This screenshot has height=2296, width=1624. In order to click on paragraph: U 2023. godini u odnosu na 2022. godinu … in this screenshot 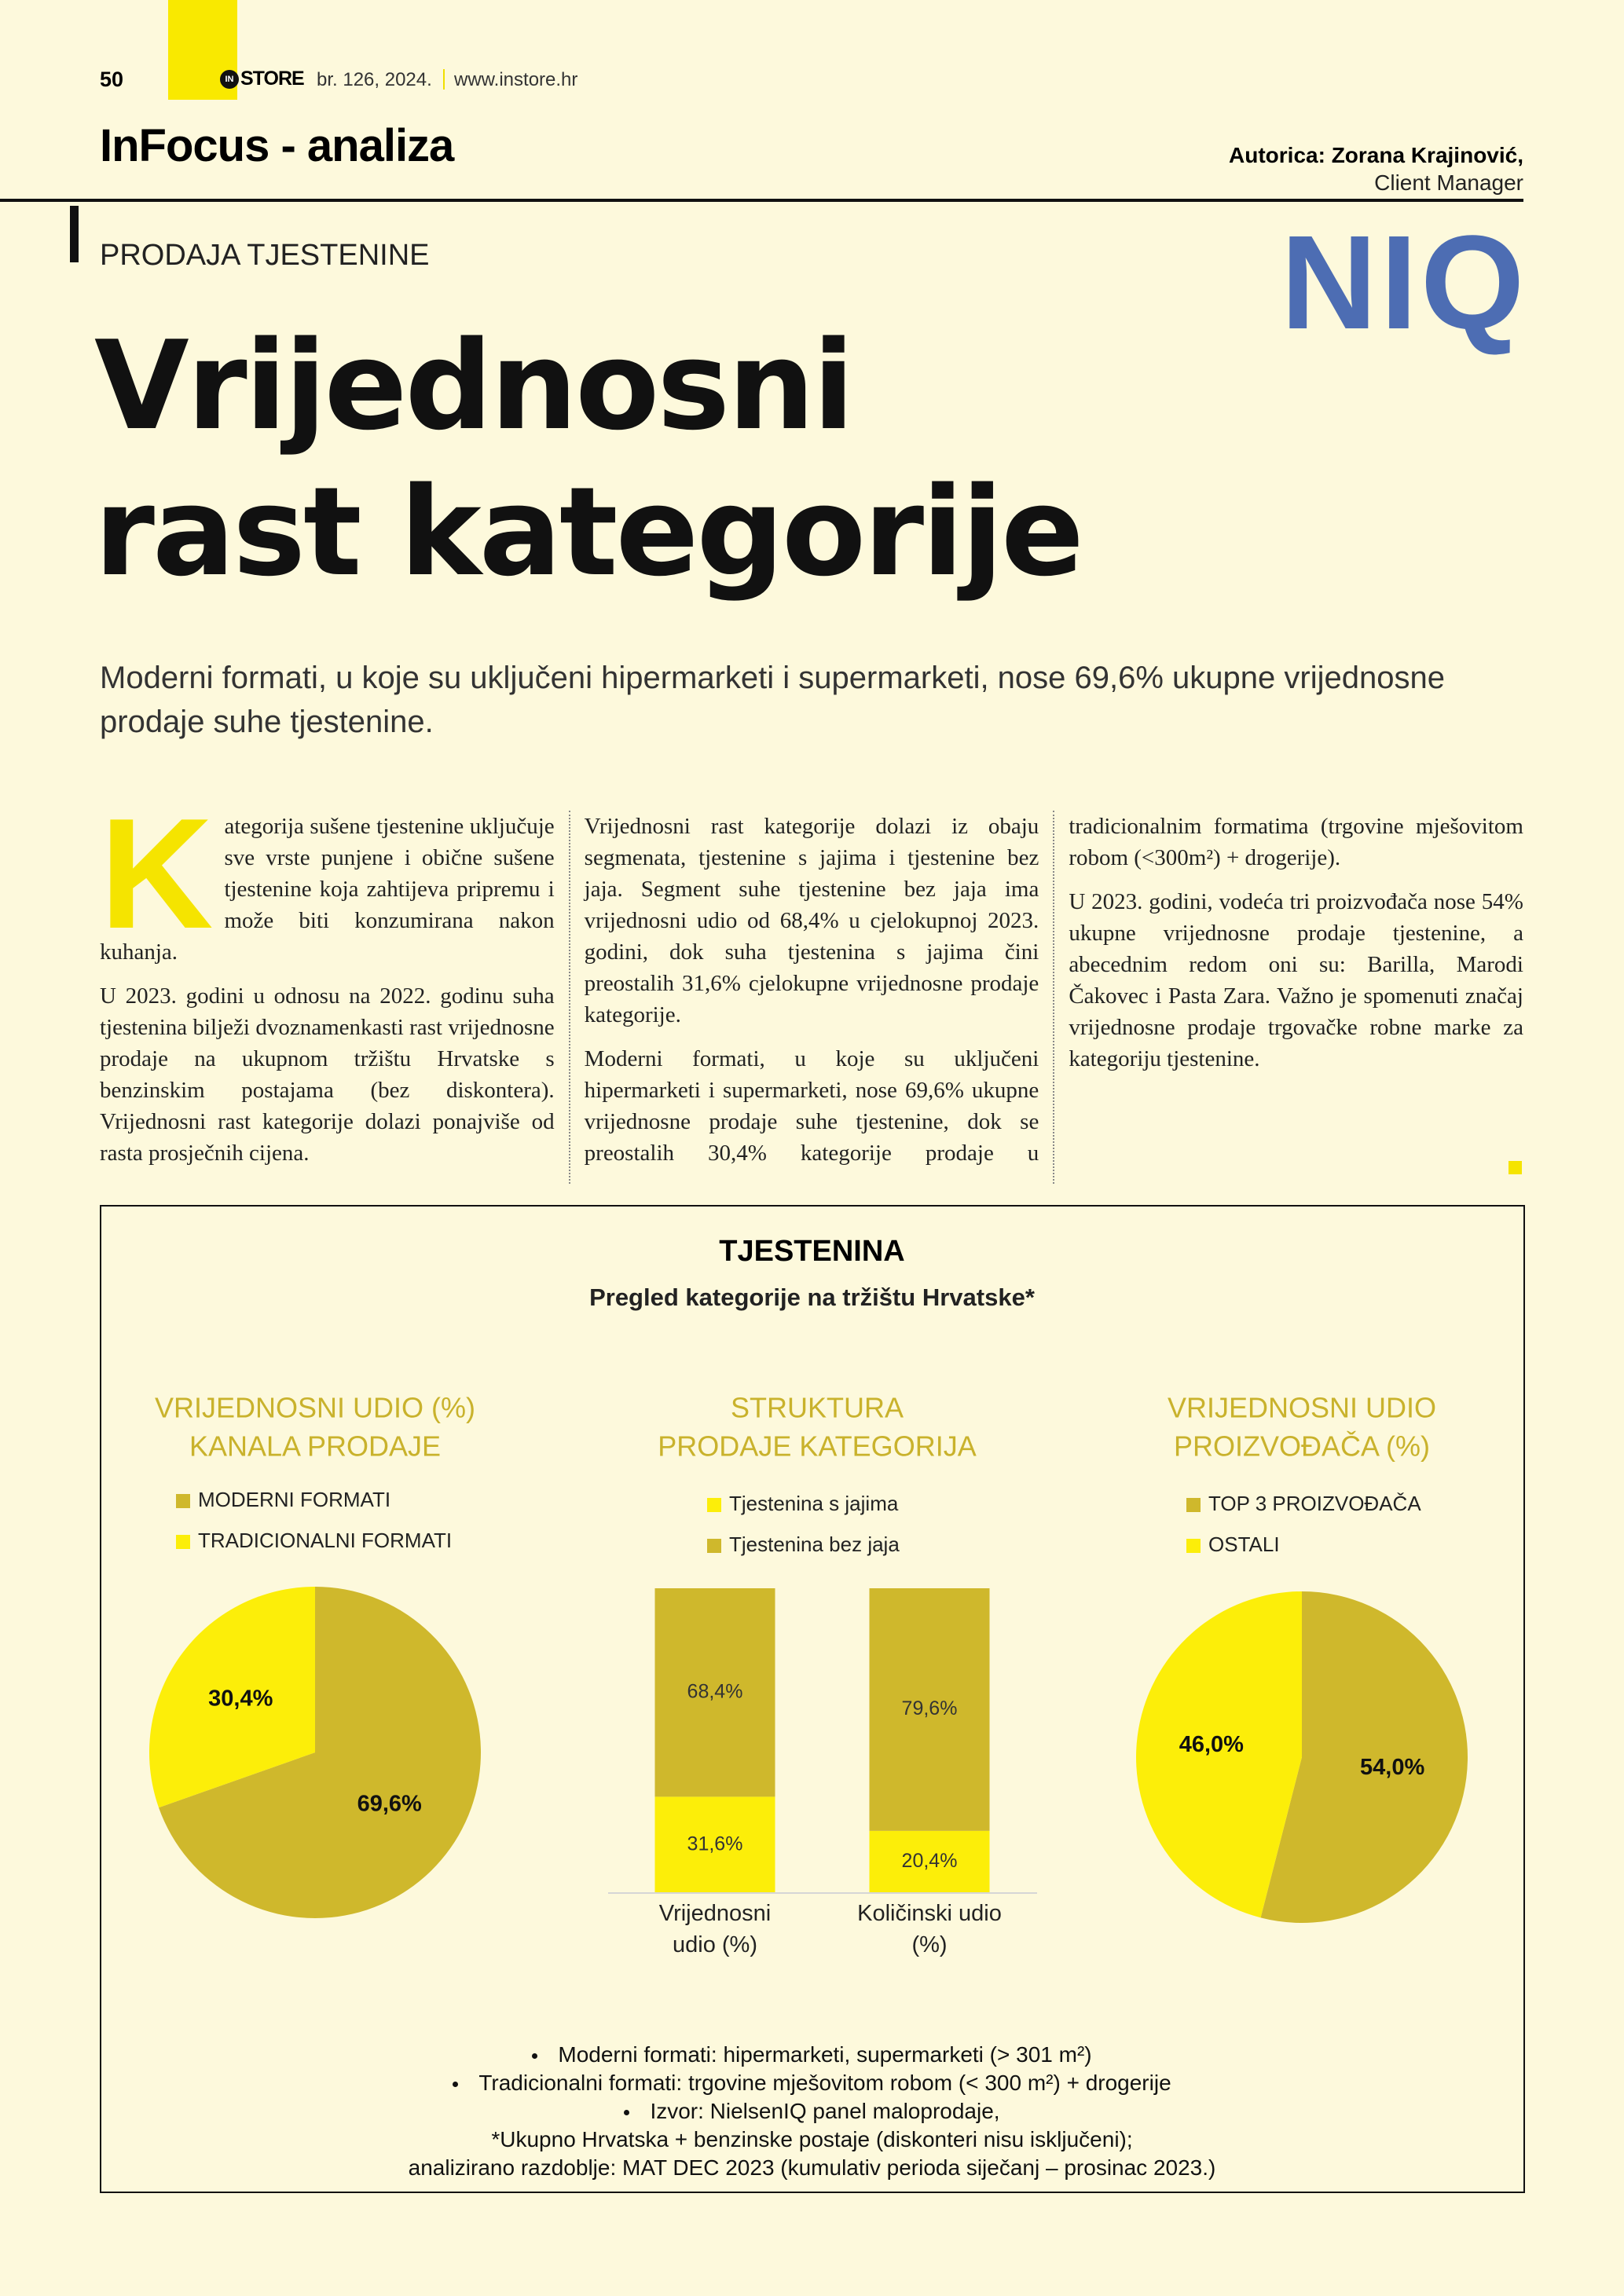, I will do `click(327, 1074)`.